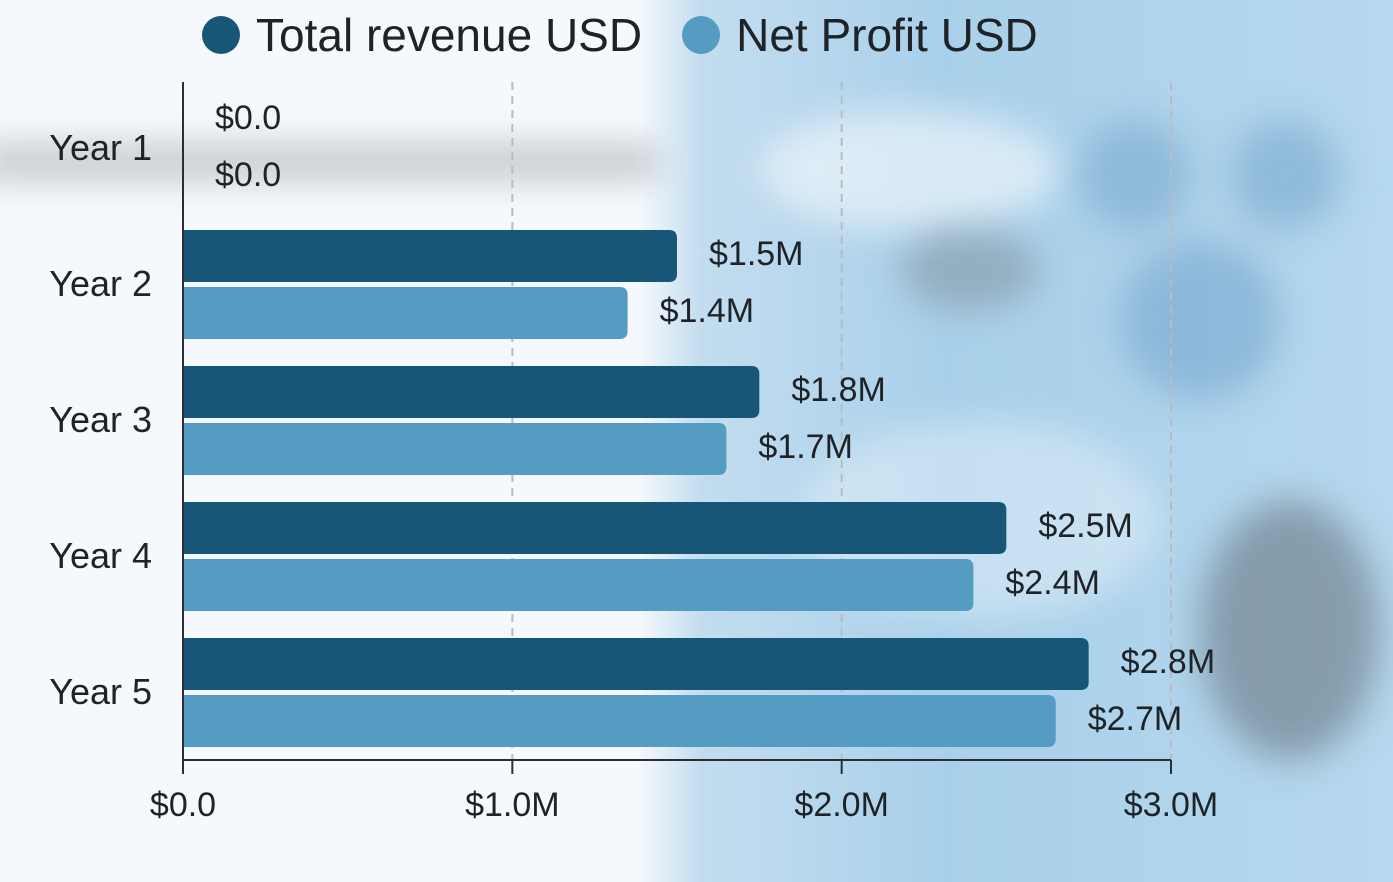  Describe the element at coordinates (805, 447) in the screenshot. I see `bar-value-label: $1.7M` at that location.